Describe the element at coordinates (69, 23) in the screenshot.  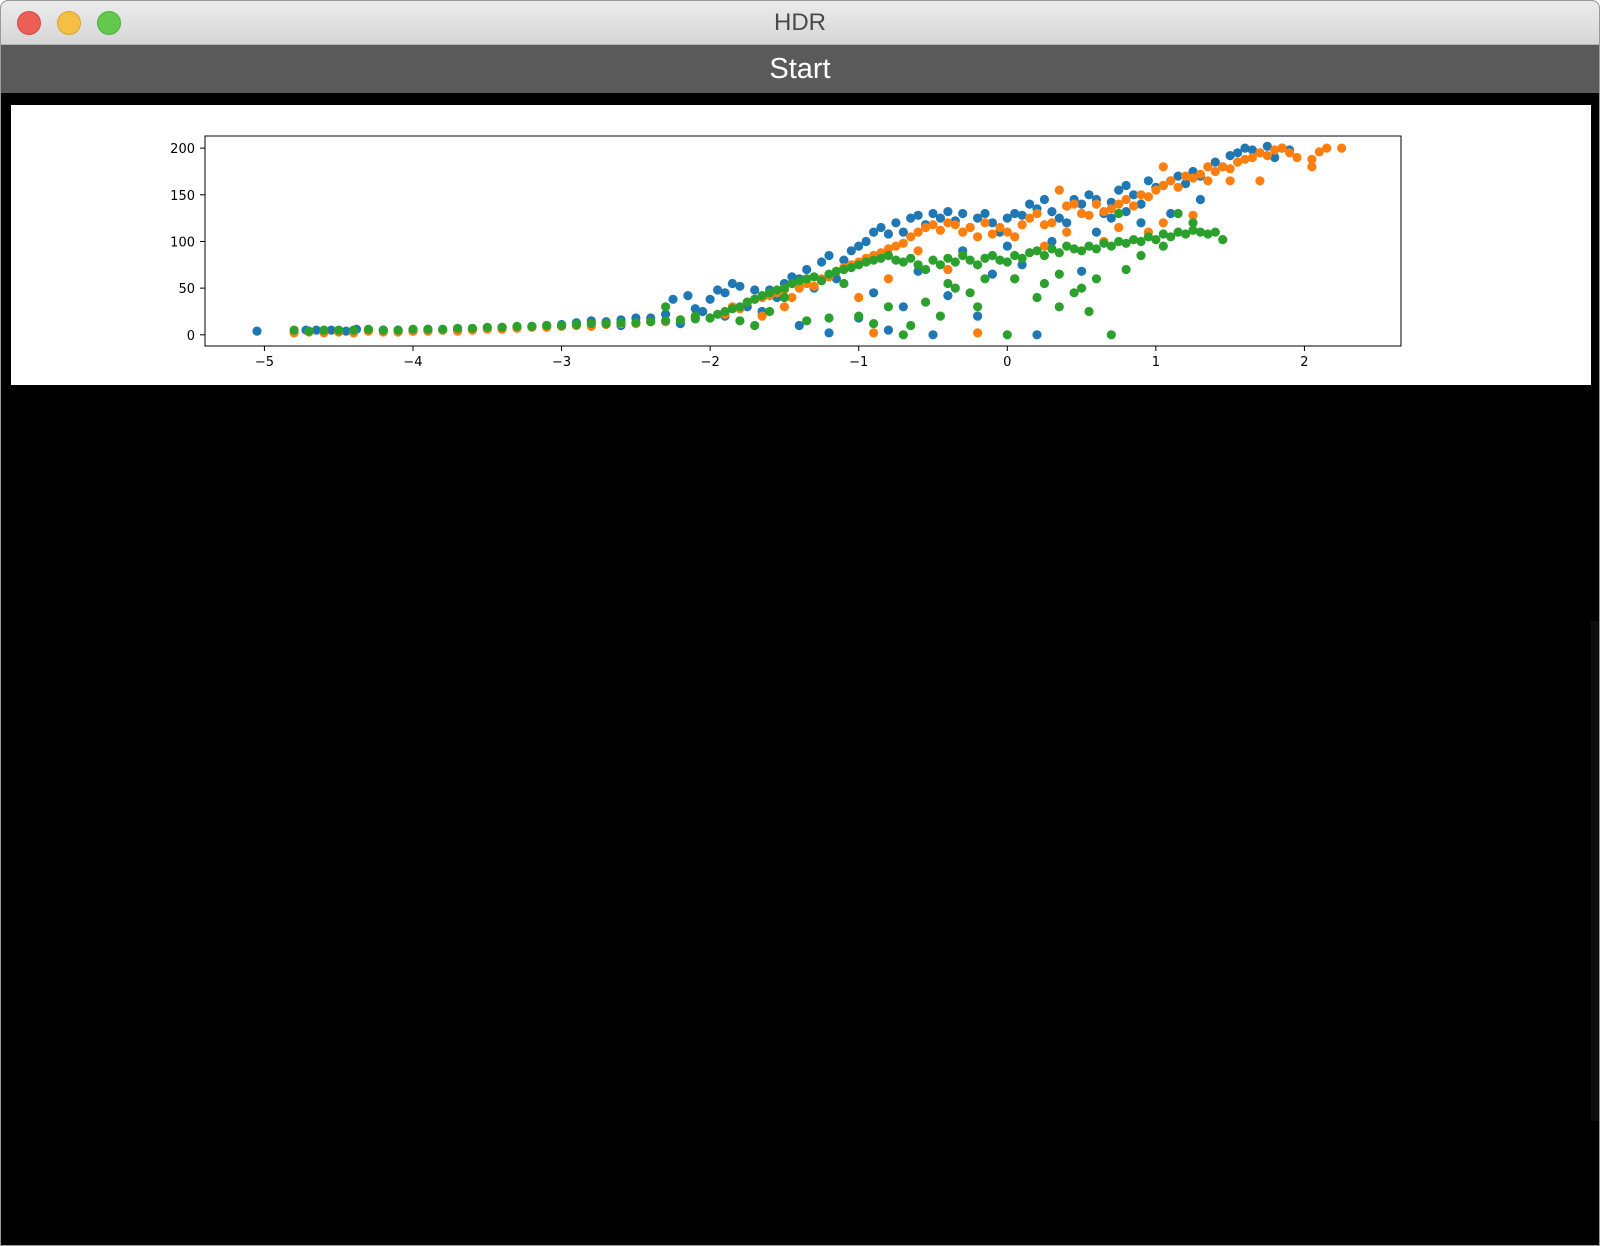
I see `minimize-window-button` at that location.